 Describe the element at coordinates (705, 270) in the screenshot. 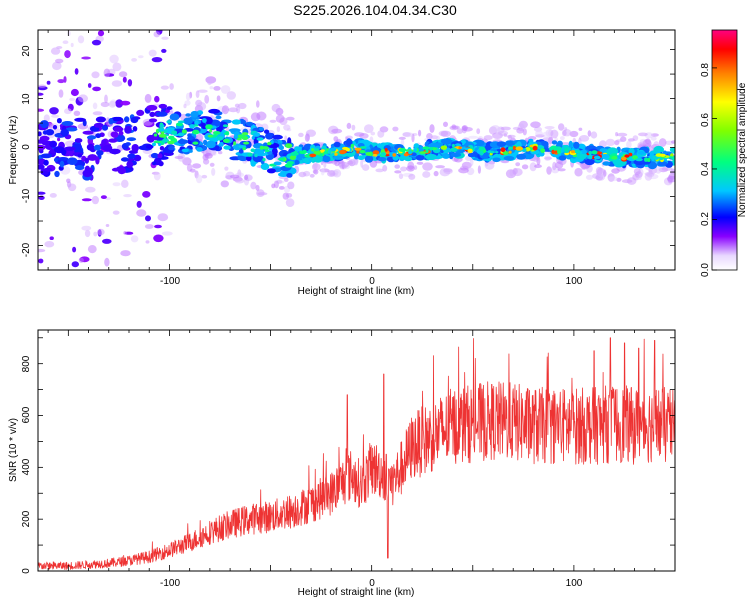

I see `colorbar-tick-0: 0.0` at that location.